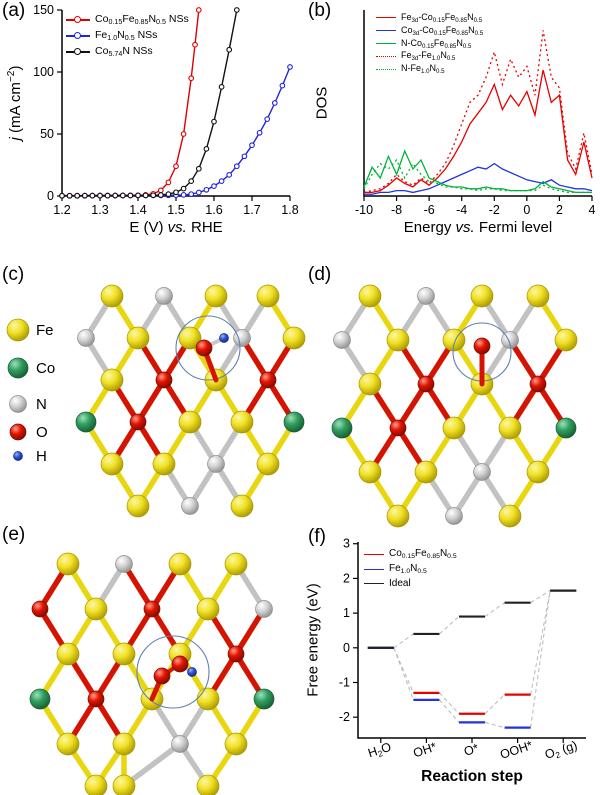 The width and height of the screenshot is (600, 795). Describe the element at coordinates (471, 640) in the screenshot. I see `axes-f` at that location.